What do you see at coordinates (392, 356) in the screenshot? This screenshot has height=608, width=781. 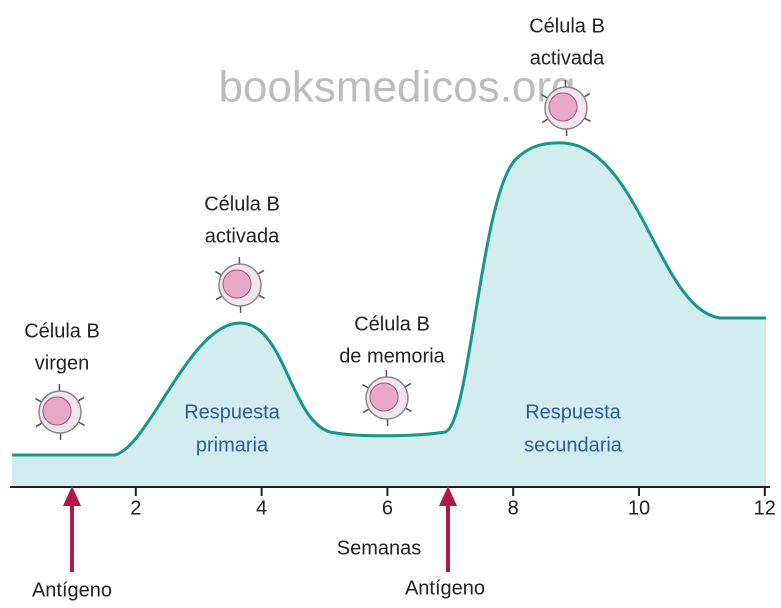 I see `cell-label: de memoria` at bounding box center [392, 356].